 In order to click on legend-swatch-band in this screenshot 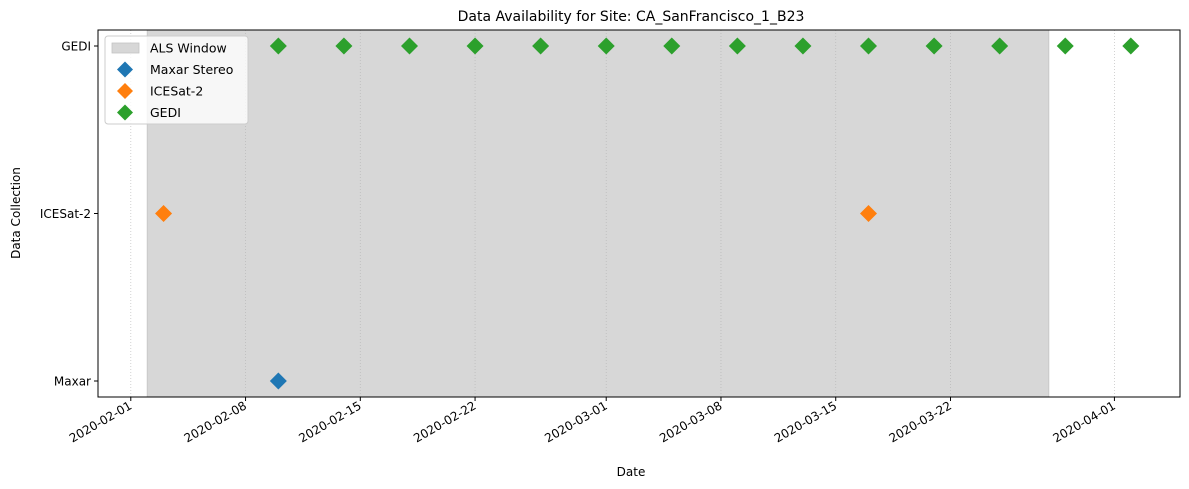, I will do `click(125, 48)`.